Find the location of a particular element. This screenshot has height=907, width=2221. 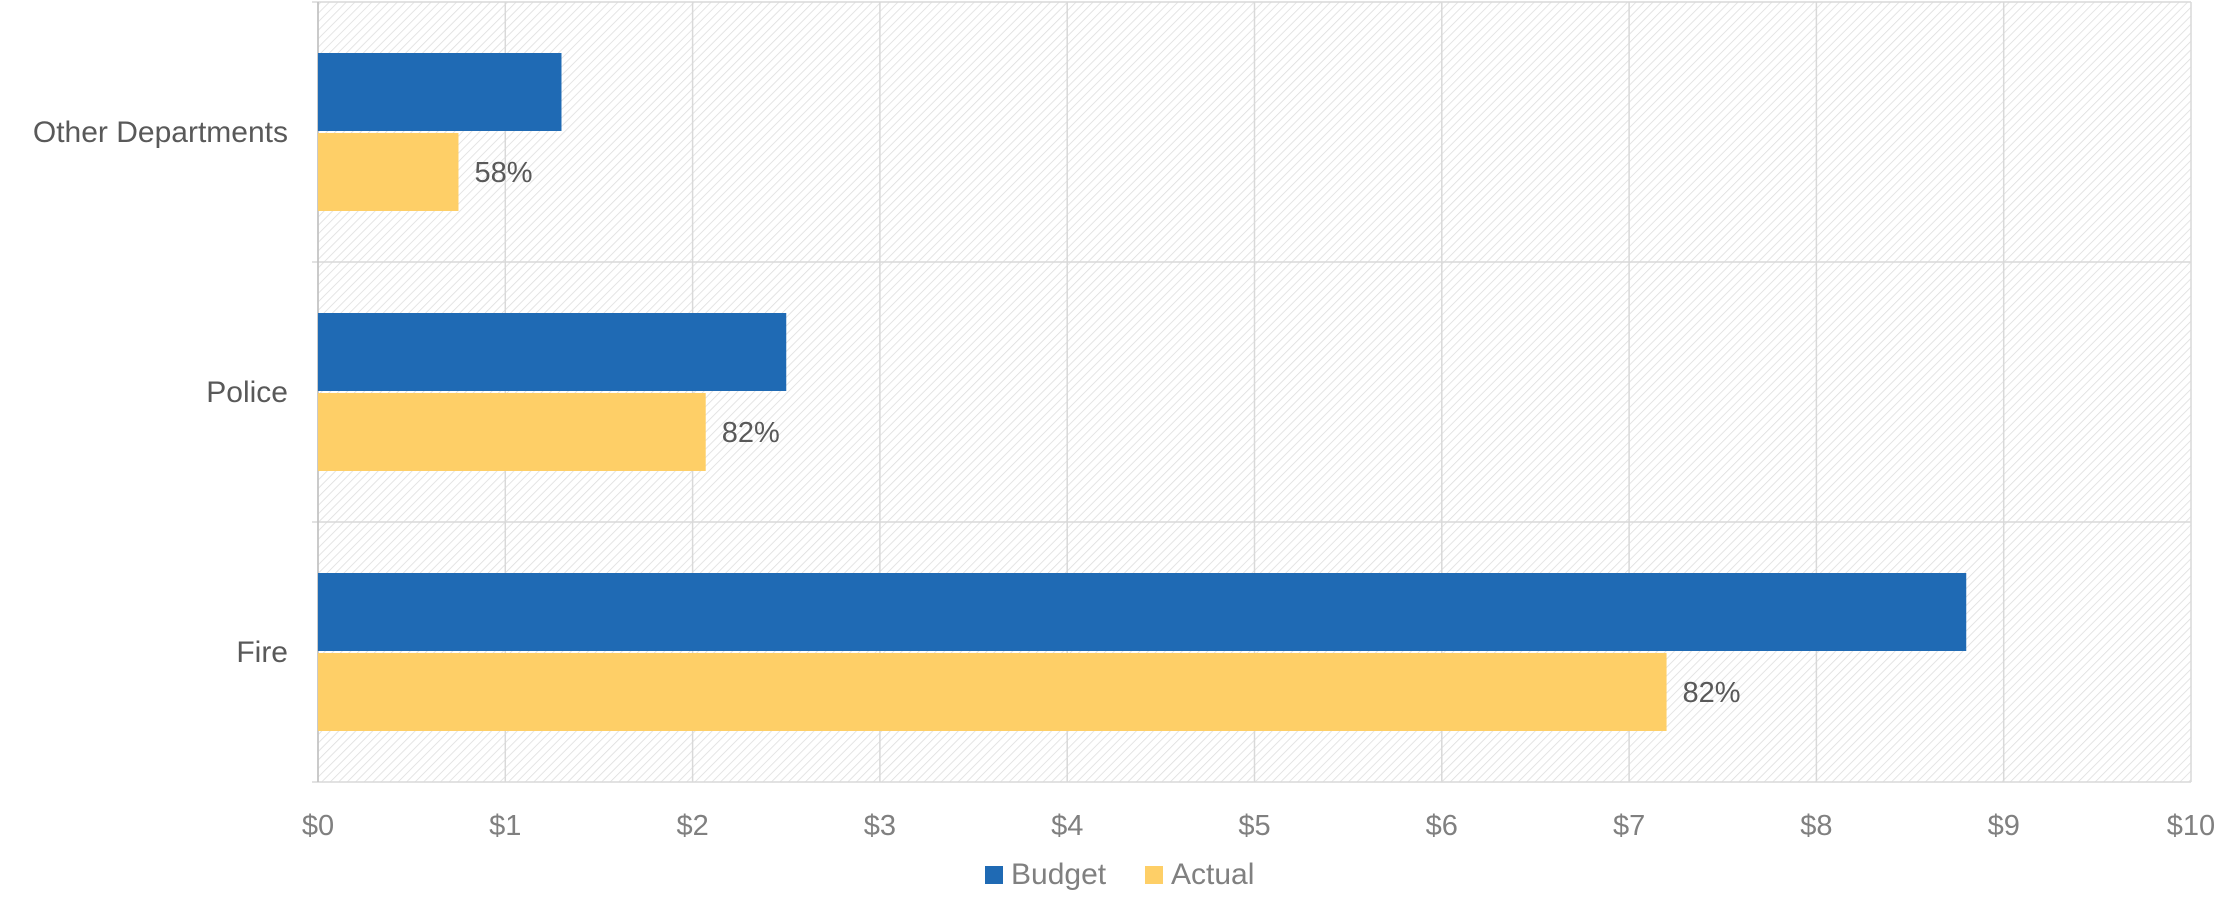

legend-label-actual: Actual is located at coordinates (1212, 874).